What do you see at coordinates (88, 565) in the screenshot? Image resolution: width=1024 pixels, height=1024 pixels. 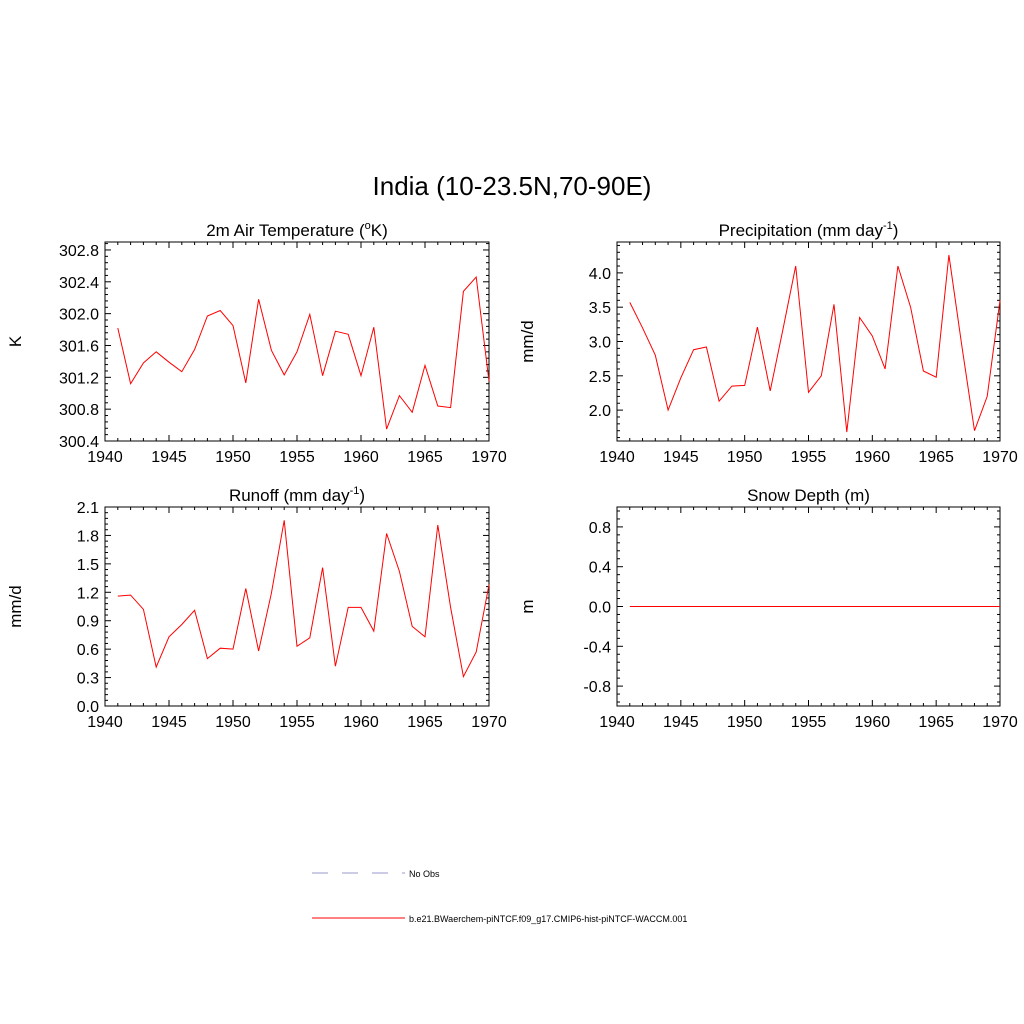 I see `y-tick-label: 1.5` at bounding box center [88, 565].